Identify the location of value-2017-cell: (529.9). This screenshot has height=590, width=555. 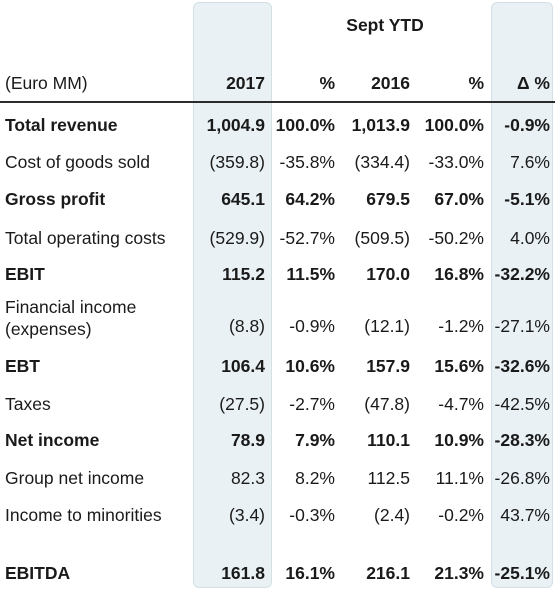
(237, 238).